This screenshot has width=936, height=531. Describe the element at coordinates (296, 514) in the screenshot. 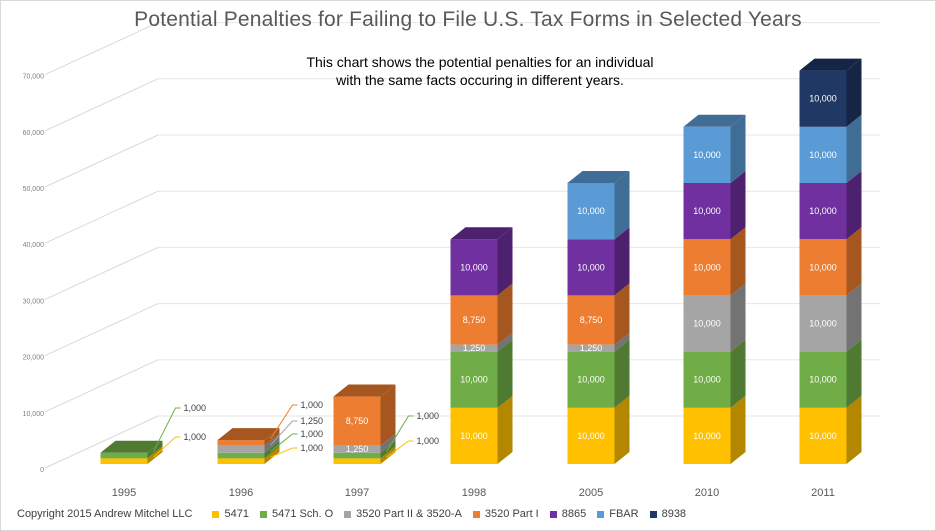

I see `legend-item: 5471 Sch. O` at that location.